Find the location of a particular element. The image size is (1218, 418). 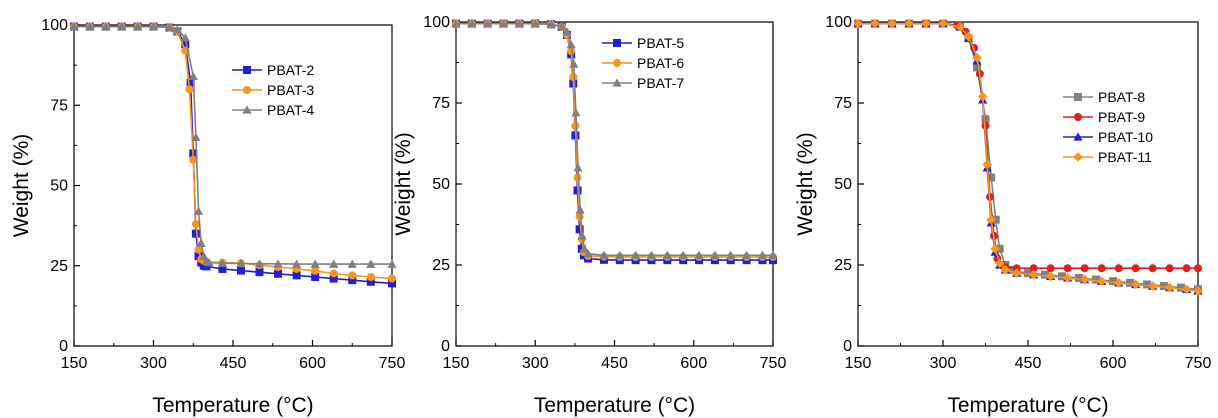

series-line is located at coordinates (233, 145).